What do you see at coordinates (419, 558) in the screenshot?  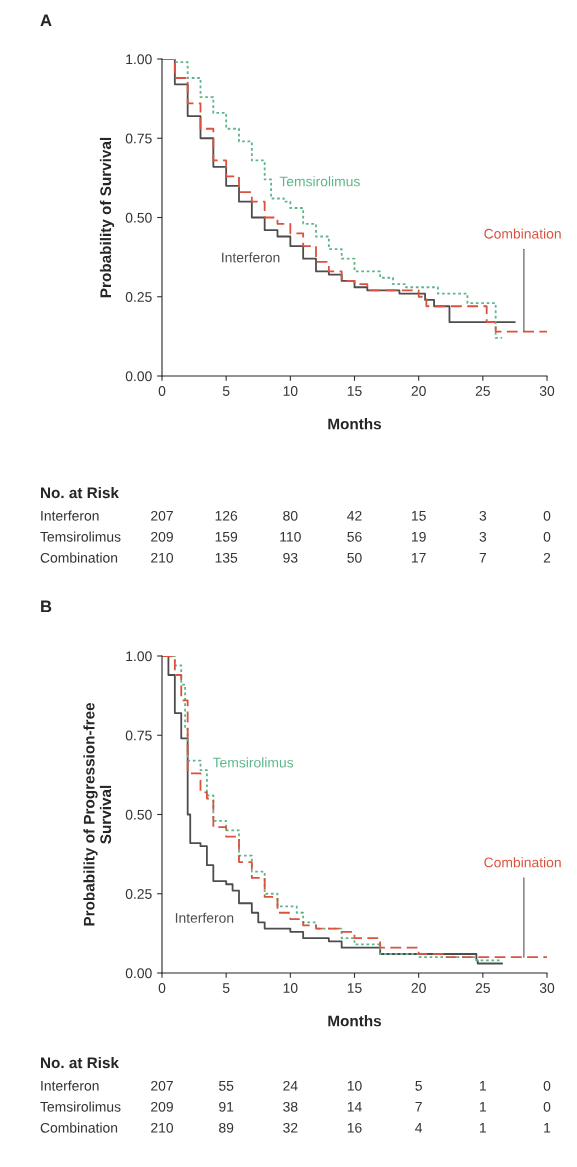 I see `text: 17` at bounding box center [419, 558].